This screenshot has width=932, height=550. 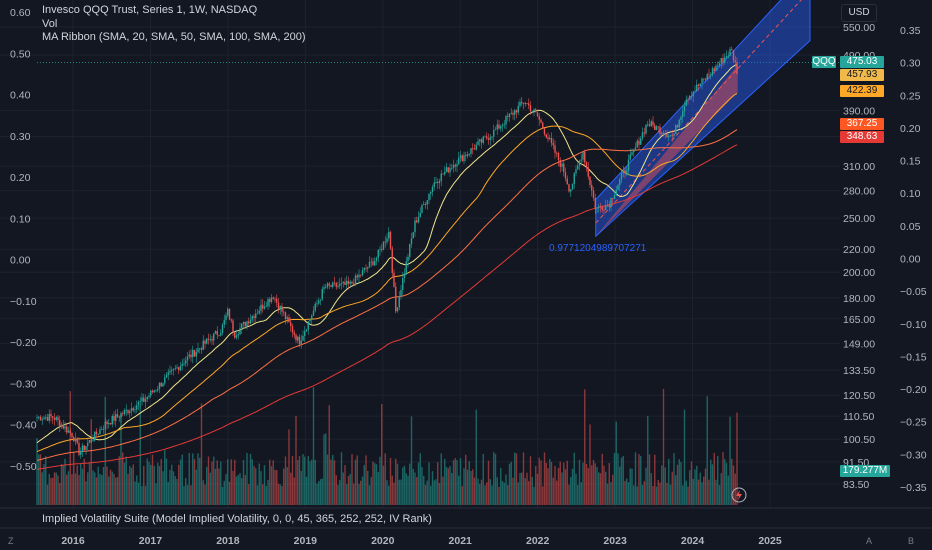 What do you see at coordinates (859, 440) in the screenshot?
I see `price-tick-label: 100.50` at bounding box center [859, 440].